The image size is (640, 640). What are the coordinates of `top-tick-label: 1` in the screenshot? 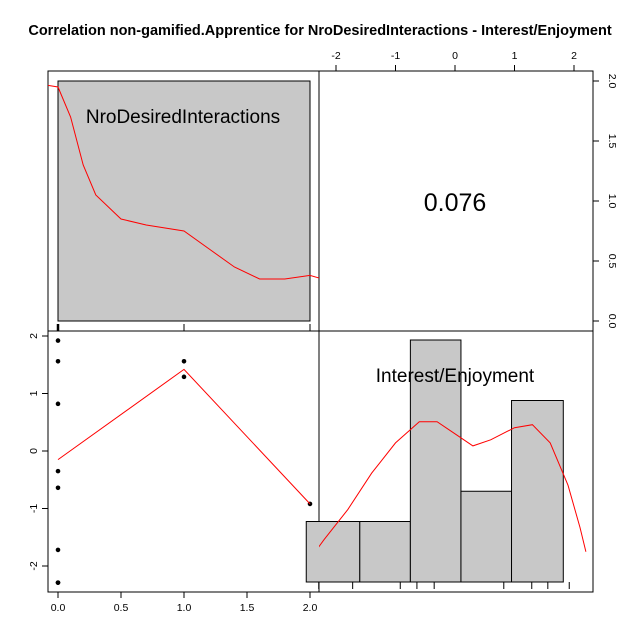 It's located at (515, 56).